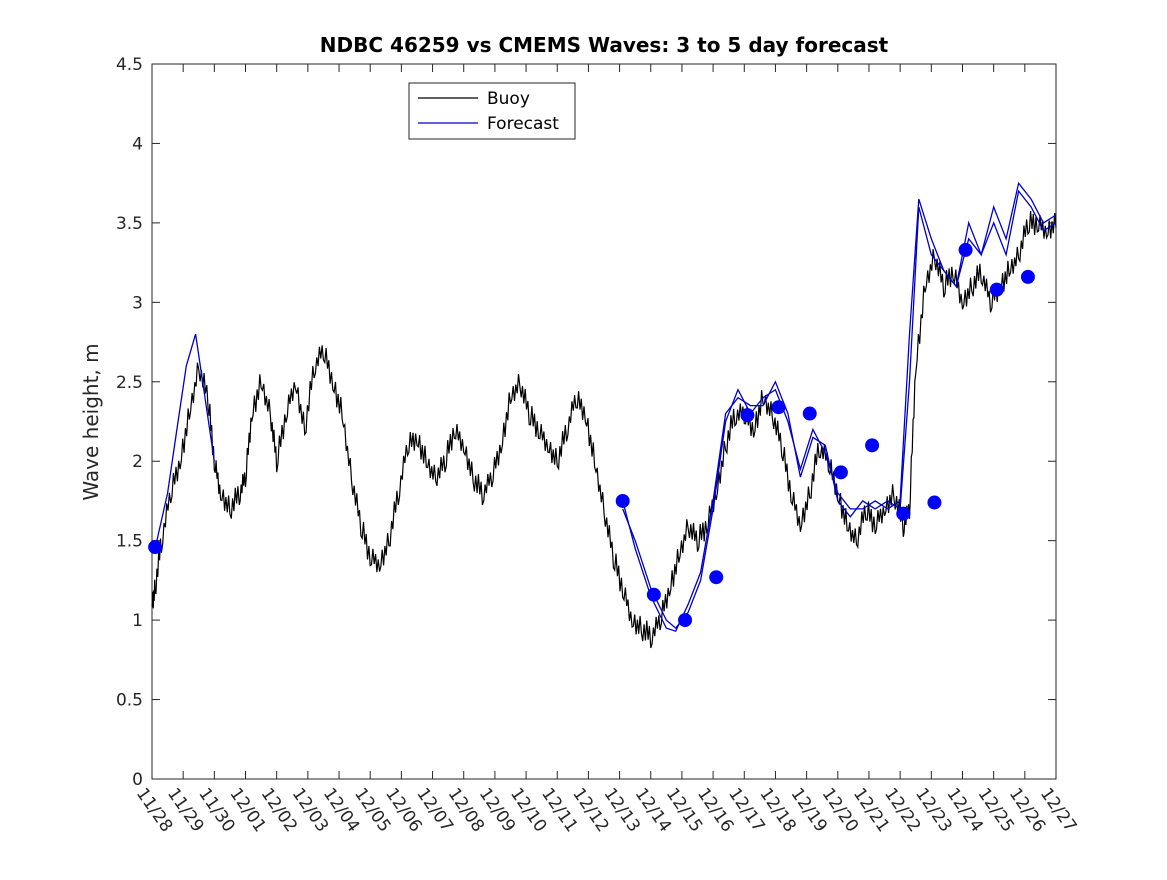 The height and width of the screenshot is (880, 1167). What do you see at coordinates (523, 124) in the screenshot?
I see `legend-forecast-label: Forecast` at bounding box center [523, 124].